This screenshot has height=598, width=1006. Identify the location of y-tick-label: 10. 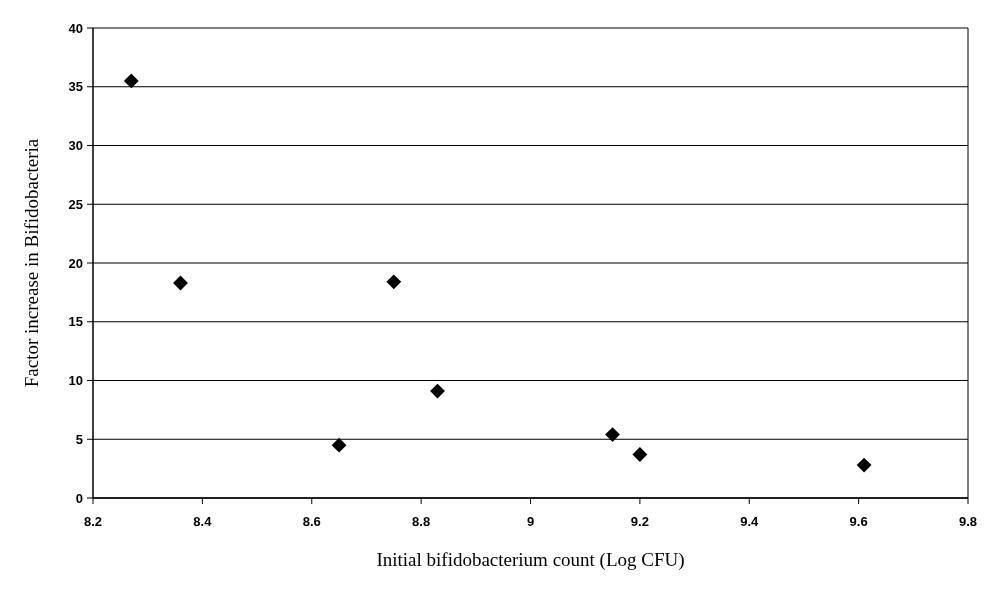
(75, 381).